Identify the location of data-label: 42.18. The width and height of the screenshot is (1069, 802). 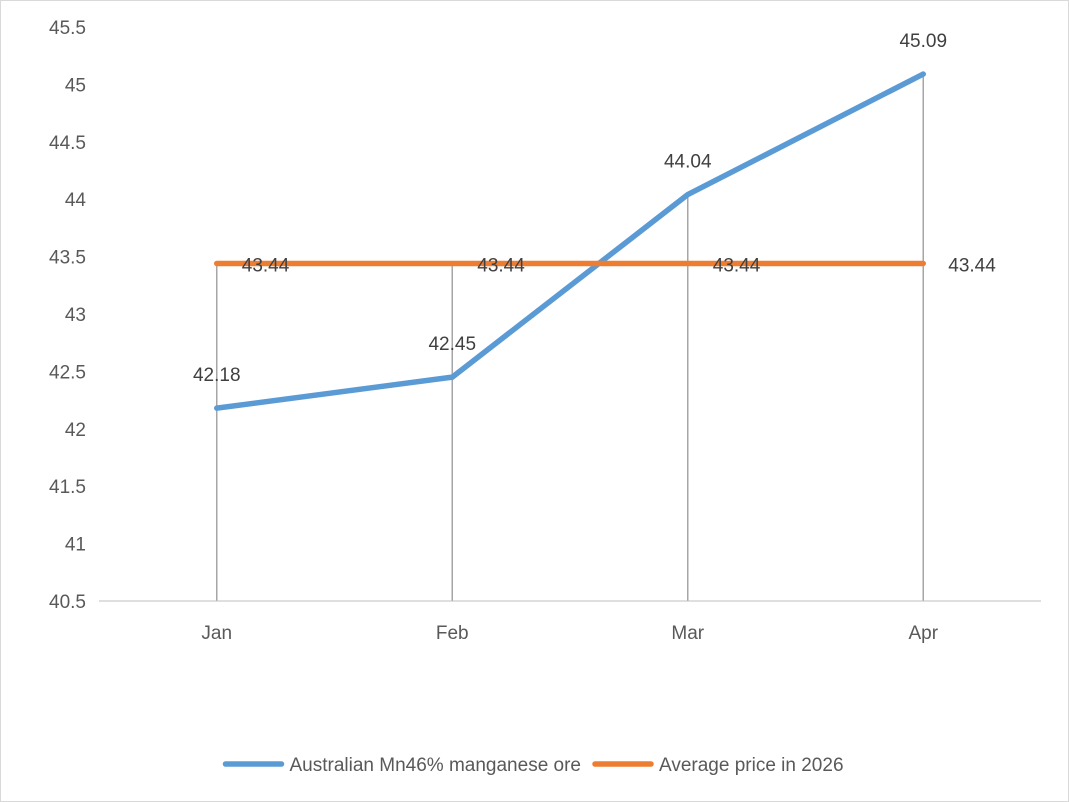
(217, 375).